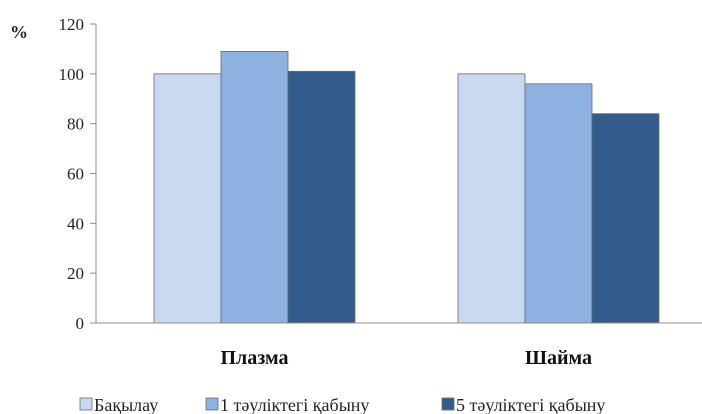 This screenshot has height=414, width=702. I want to click on y-tick-label: 20, so click(75, 273).